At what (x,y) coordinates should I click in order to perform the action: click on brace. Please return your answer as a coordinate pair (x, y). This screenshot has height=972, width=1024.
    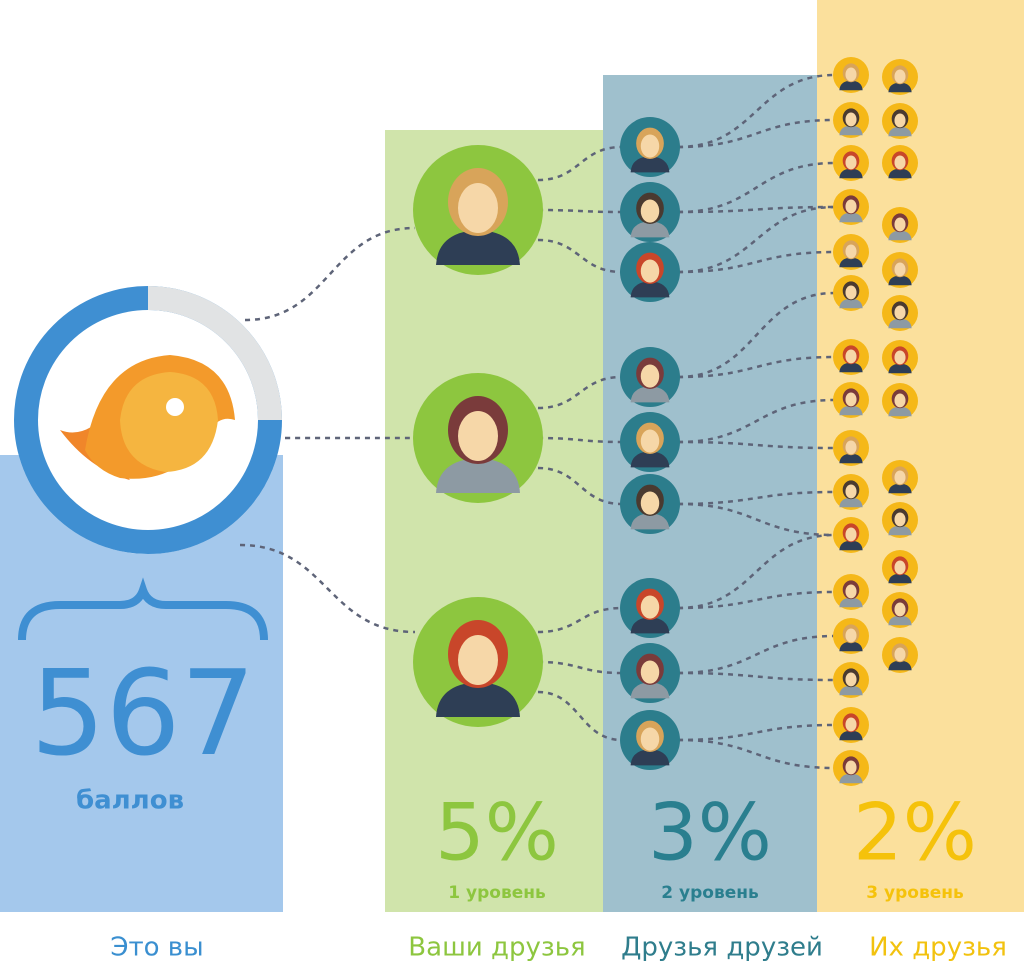
    Looking at the image, I should click on (143, 609).